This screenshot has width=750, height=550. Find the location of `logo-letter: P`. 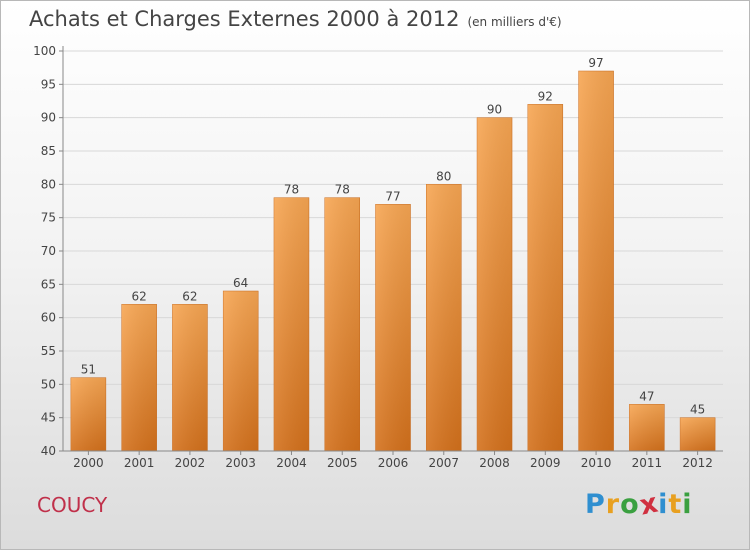

logo-letter: P is located at coordinates (595, 504).